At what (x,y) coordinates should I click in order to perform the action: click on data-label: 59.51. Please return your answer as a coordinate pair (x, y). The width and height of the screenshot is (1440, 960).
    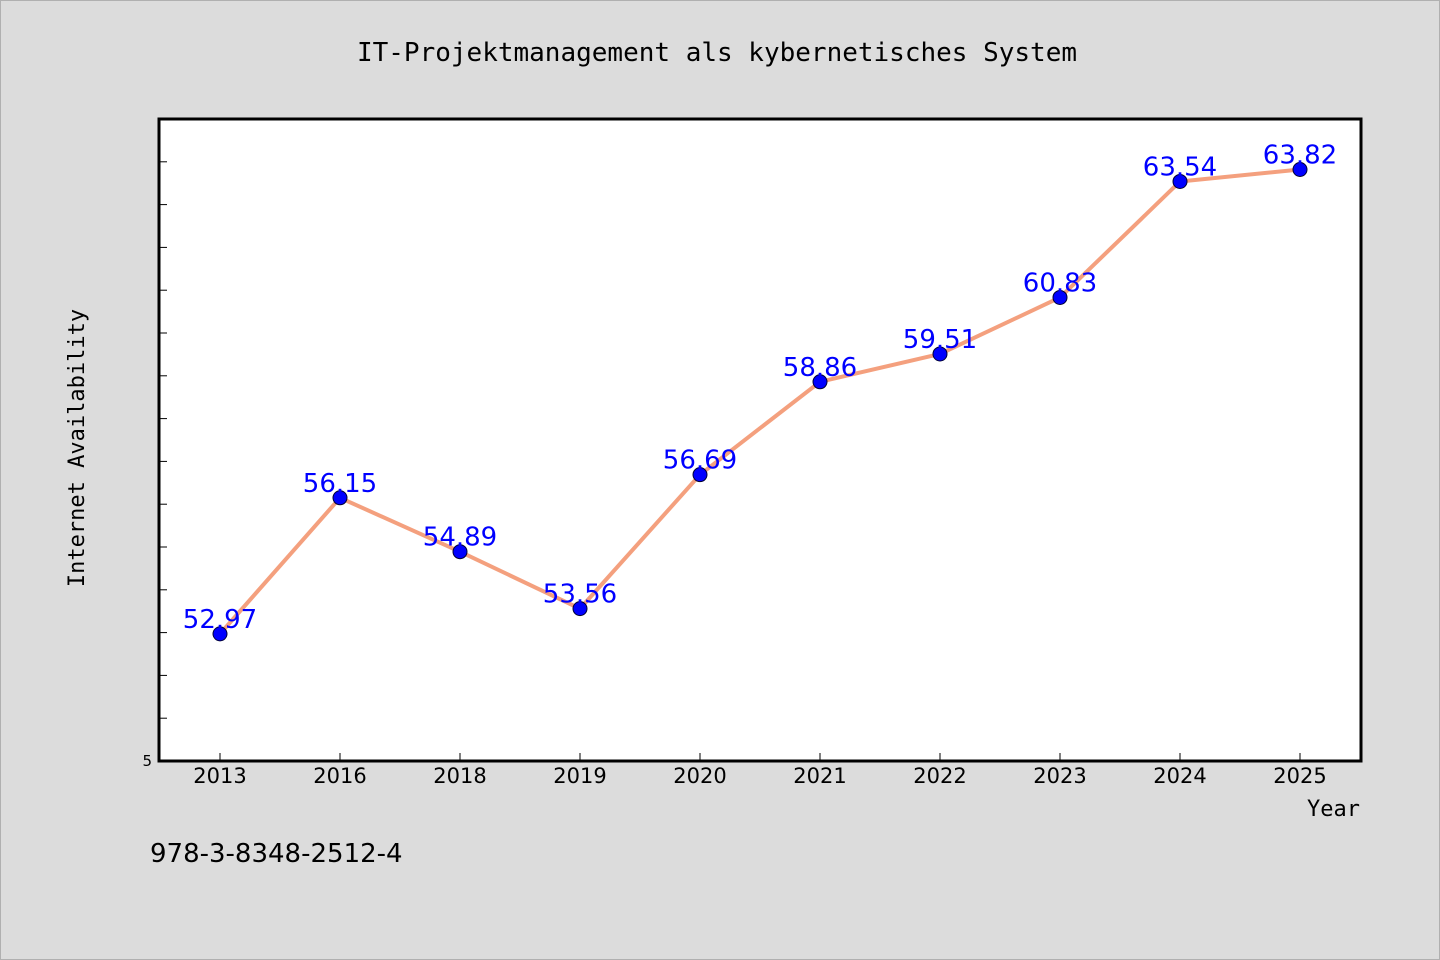
    Looking at the image, I should click on (940, 340).